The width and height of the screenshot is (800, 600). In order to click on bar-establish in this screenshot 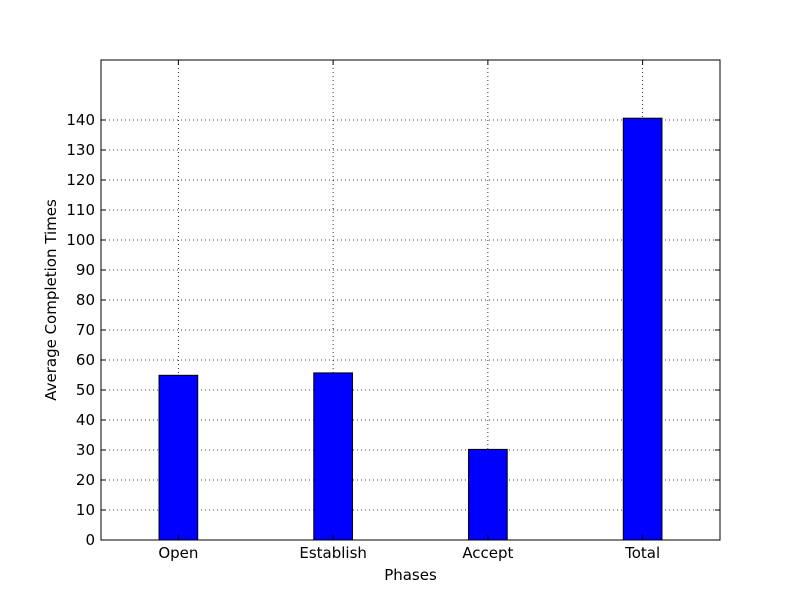, I will do `click(333, 456)`.